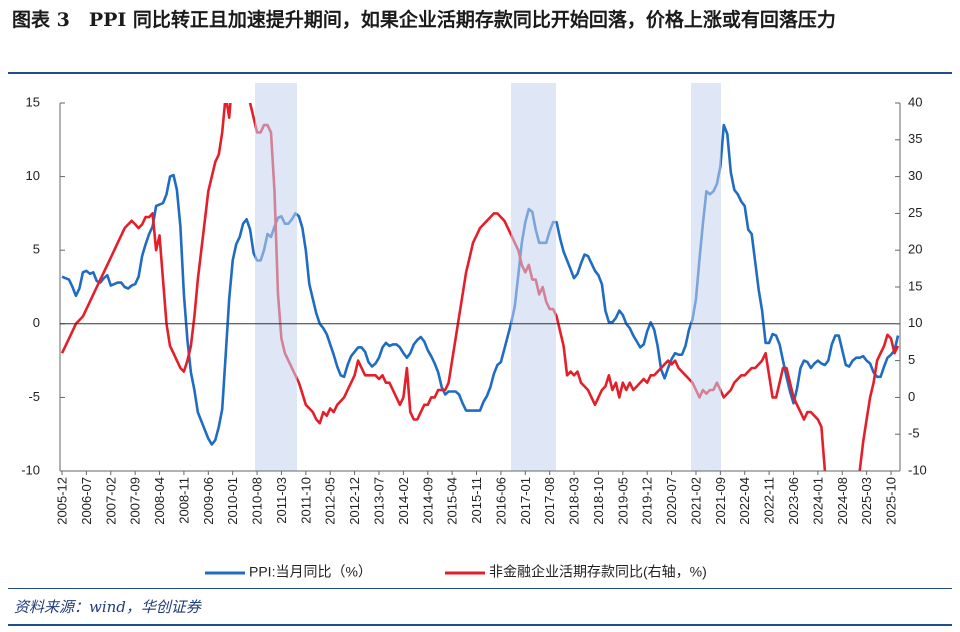 The image size is (960, 632). Describe the element at coordinates (135, 501) in the screenshot. I see `x-tick-label: 2007-09` at that location.